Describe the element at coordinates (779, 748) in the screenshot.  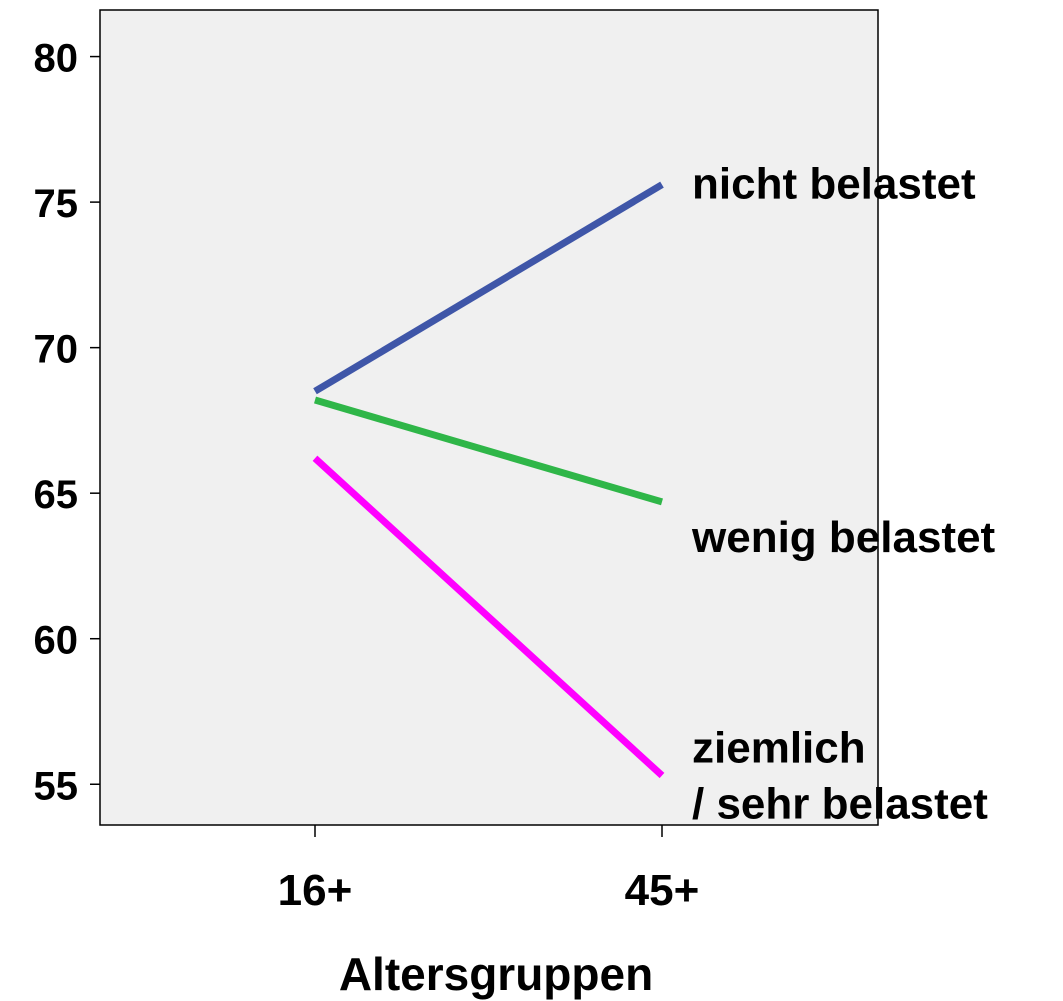
I see `series-label: ziemlich` at that location.